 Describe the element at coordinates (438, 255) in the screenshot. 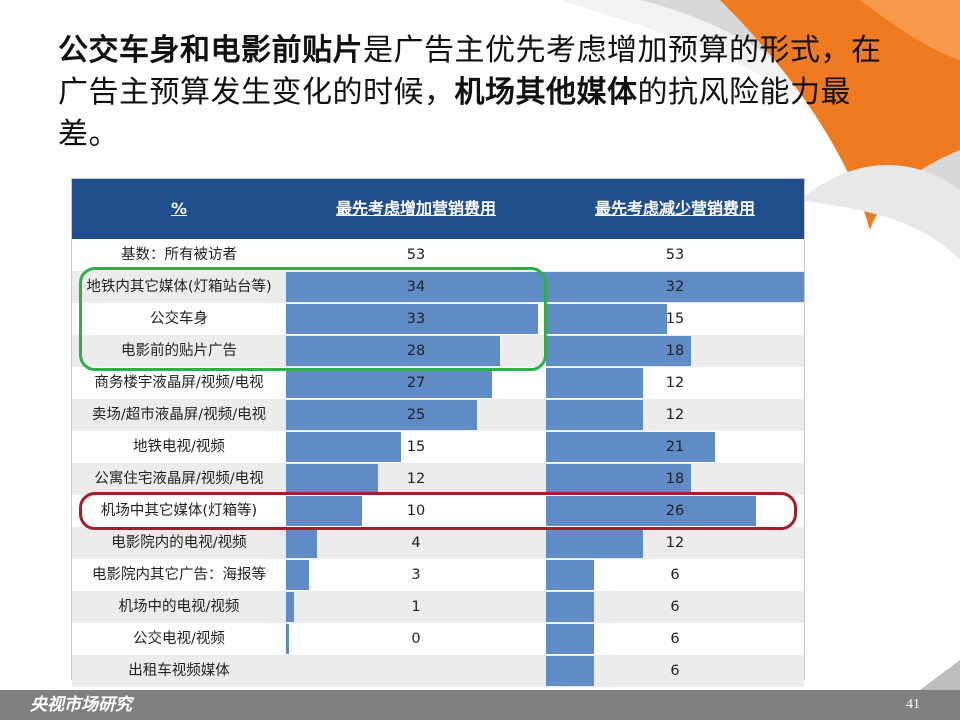

I see `base-row: 基数：所有被访者 53 53` at that location.